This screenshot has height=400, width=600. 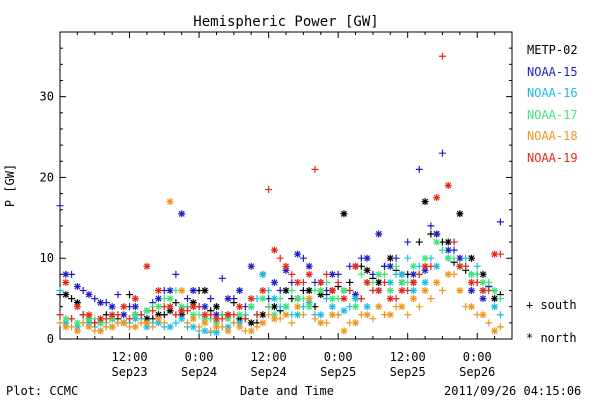 What do you see at coordinates (47, 177) in the screenshot?
I see `y-tick-label: 20` at bounding box center [47, 177].